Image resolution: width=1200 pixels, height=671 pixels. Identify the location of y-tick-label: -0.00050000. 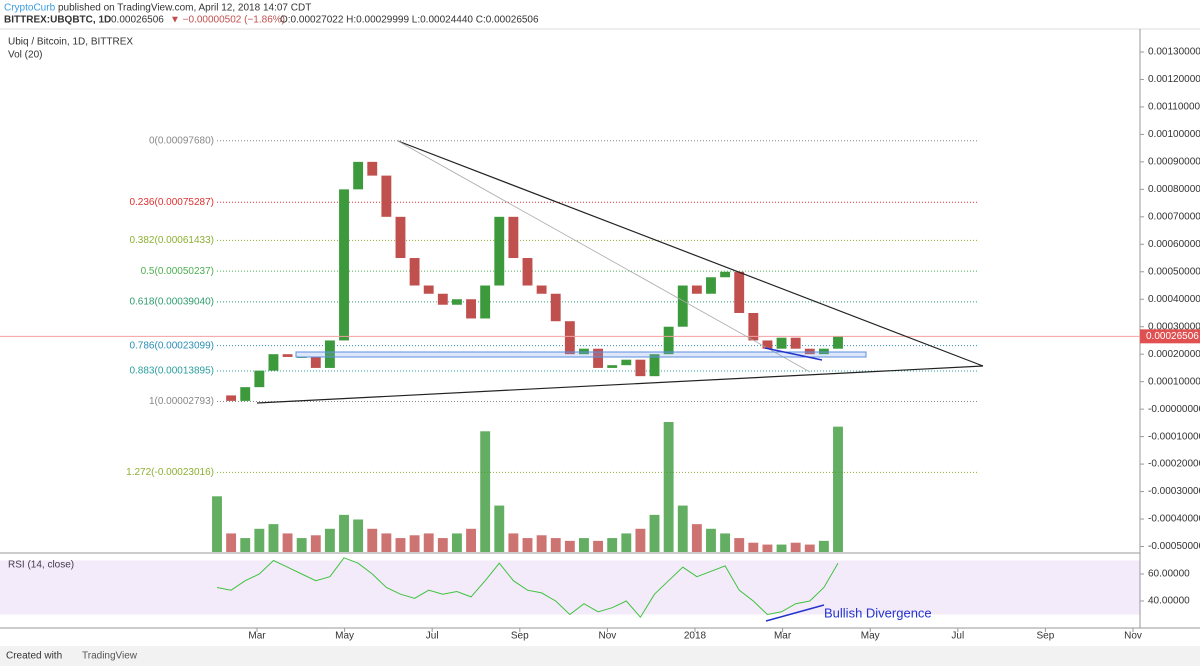
(1174, 546).